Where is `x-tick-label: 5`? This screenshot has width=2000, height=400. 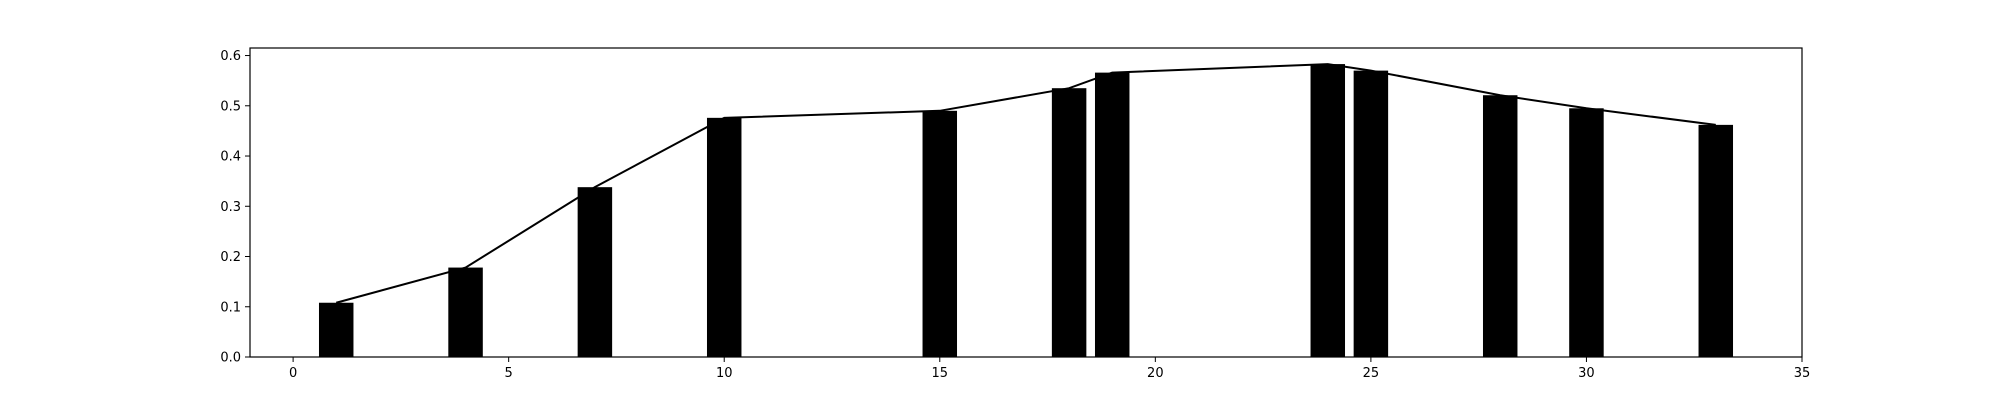 x-tick-label: 5 is located at coordinates (509, 373).